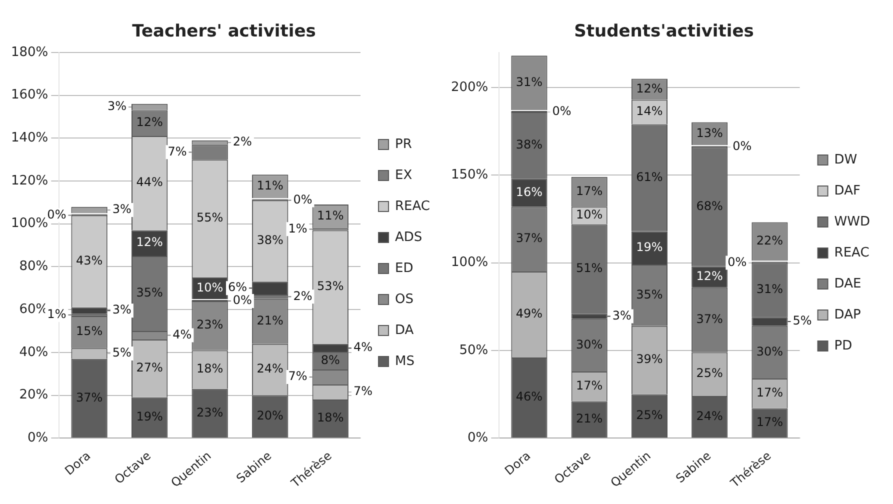 The height and width of the screenshot is (504, 893). What do you see at coordinates (404, 361) in the screenshot?
I see `legend-label: MS` at bounding box center [404, 361].